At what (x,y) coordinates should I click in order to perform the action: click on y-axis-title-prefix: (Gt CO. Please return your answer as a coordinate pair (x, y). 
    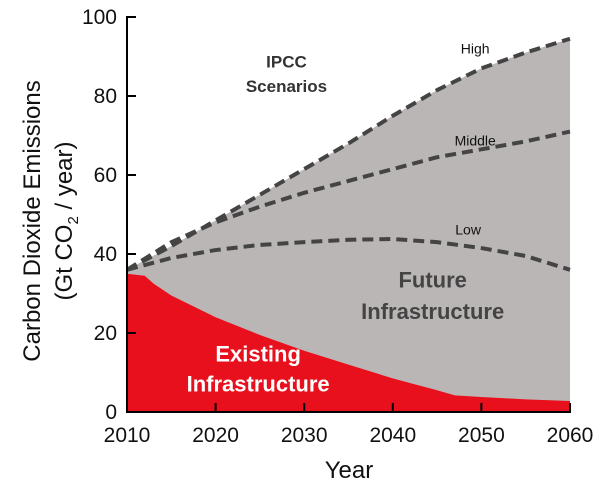
    Looking at the image, I should click on (64, 263).